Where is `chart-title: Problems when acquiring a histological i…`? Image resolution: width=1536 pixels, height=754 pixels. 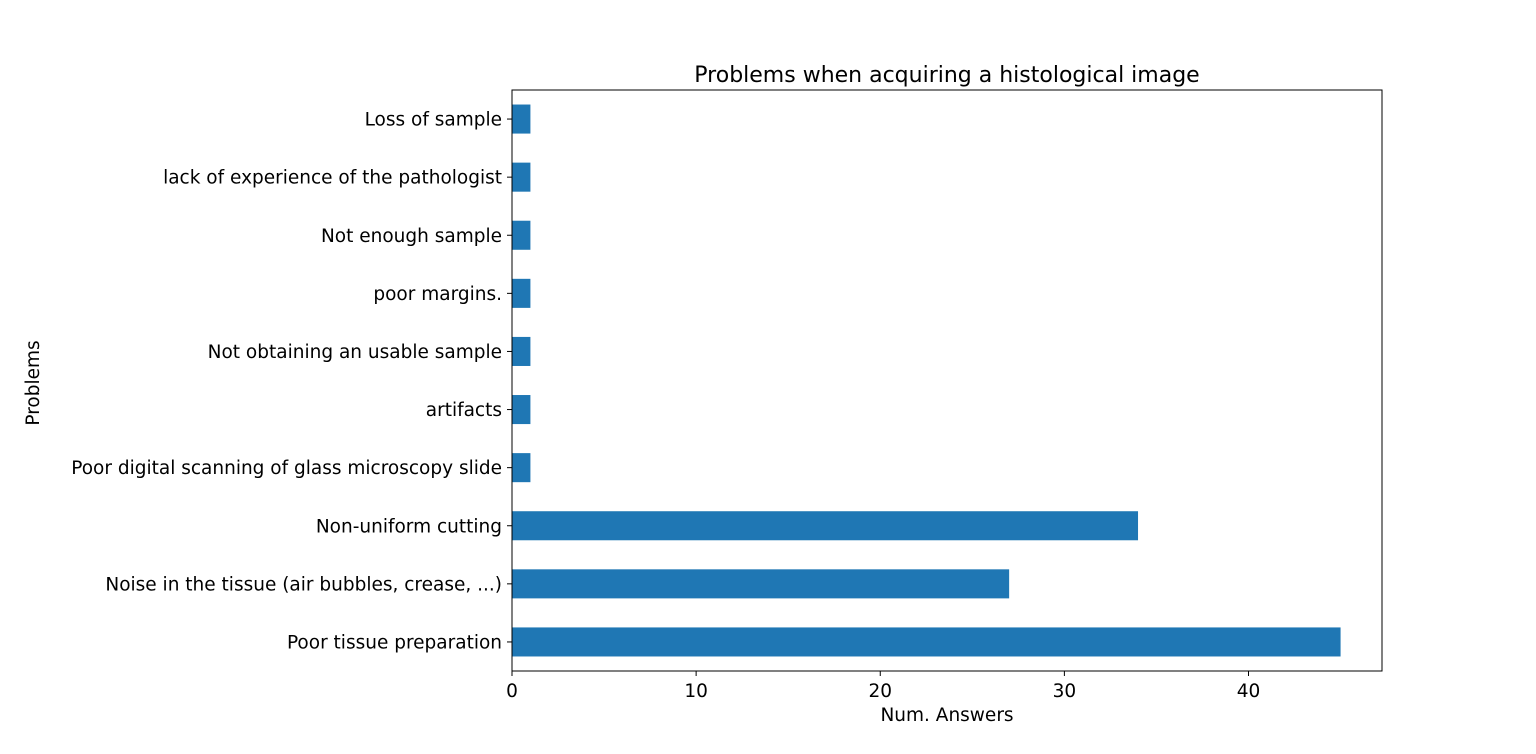 chart-title: Problems when acquiring a histological i… is located at coordinates (946, 75).